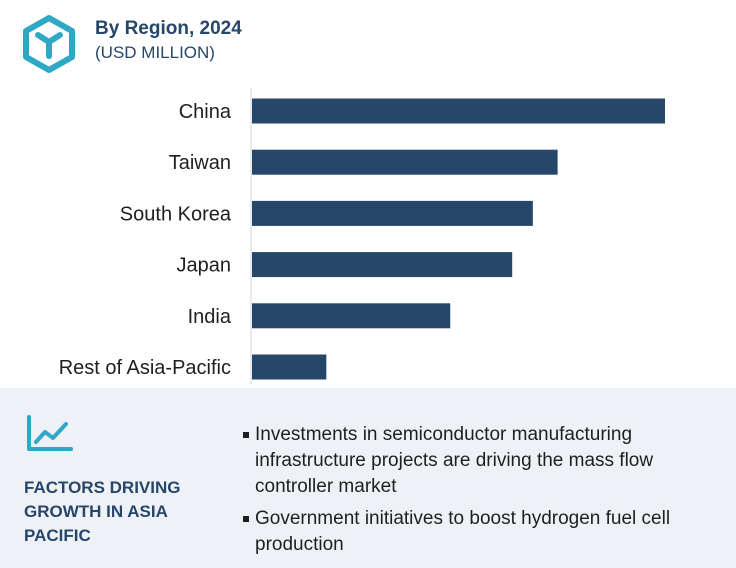  Describe the element at coordinates (176, 214) in the screenshot. I see `category-label: South Korea` at that location.